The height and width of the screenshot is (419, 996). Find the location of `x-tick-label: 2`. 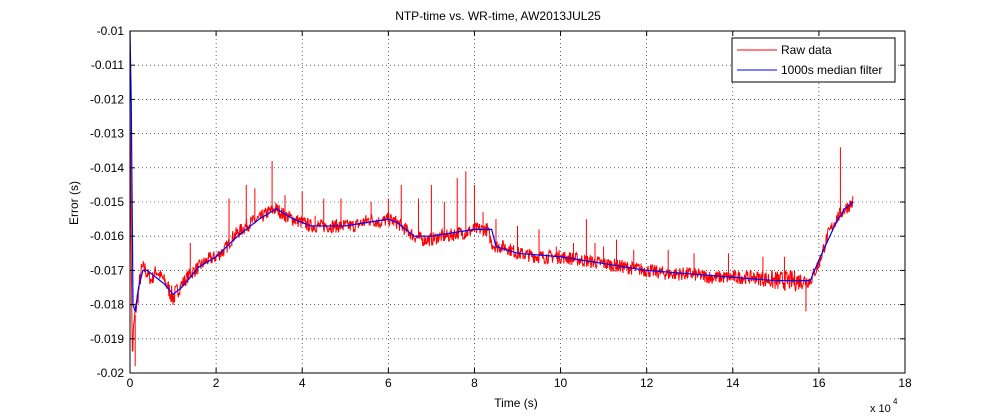

x-tick-label: 2 is located at coordinates (216, 383).